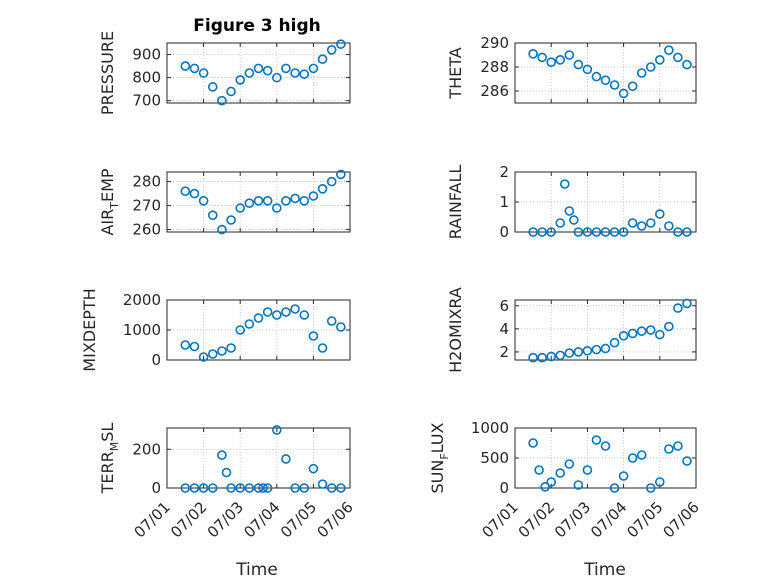  What do you see at coordinates (439, 457) in the screenshot?
I see `y-axis-label: SUNFLUX` at bounding box center [439, 457].